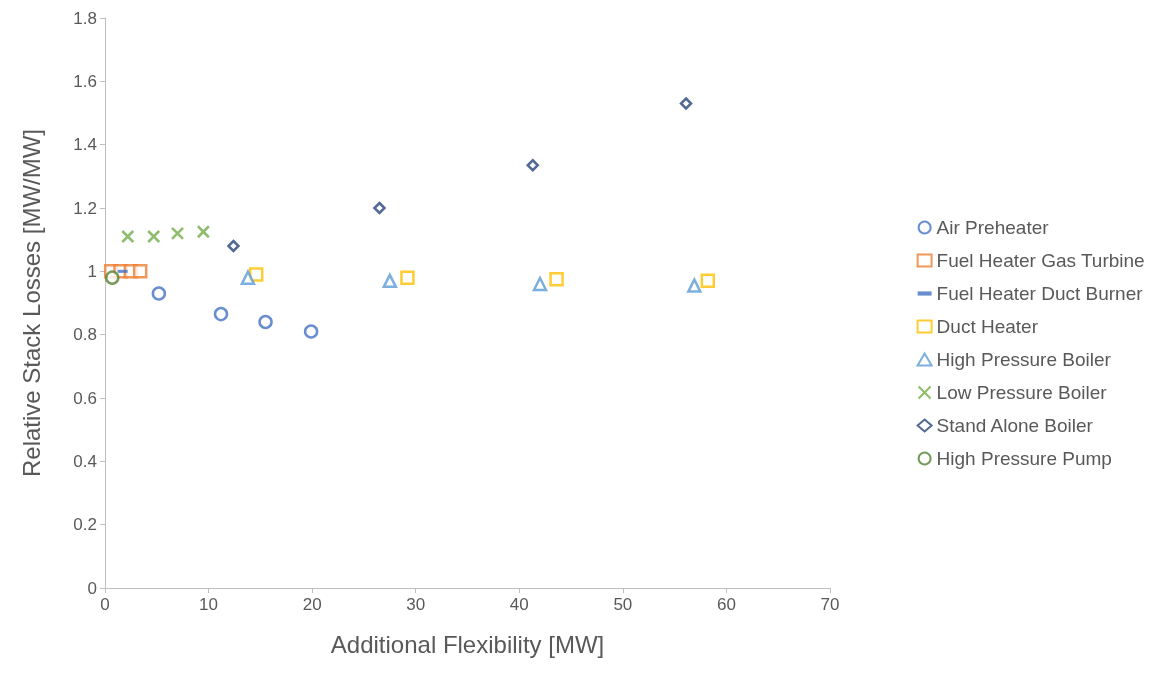 This screenshot has width=1160, height=686. Describe the element at coordinates (85, 525) in the screenshot. I see `y-tick-label: 0.2` at that location.